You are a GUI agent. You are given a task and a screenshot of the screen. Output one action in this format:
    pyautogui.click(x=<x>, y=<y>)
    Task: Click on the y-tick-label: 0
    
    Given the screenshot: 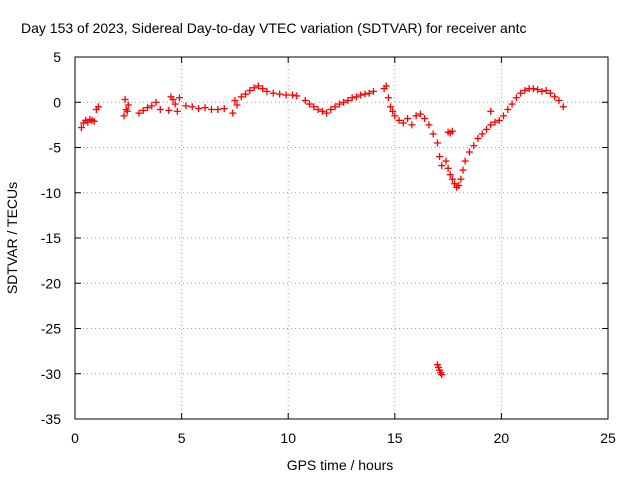 What is the action you would take?
    pyautogui.click(x=57, y=102)
    